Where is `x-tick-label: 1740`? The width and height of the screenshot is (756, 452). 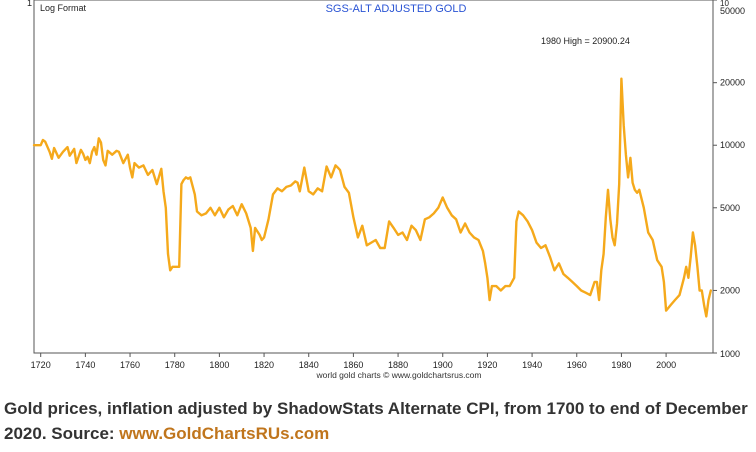
x-tick-label: 1740 is located at coordinates (85, 365).